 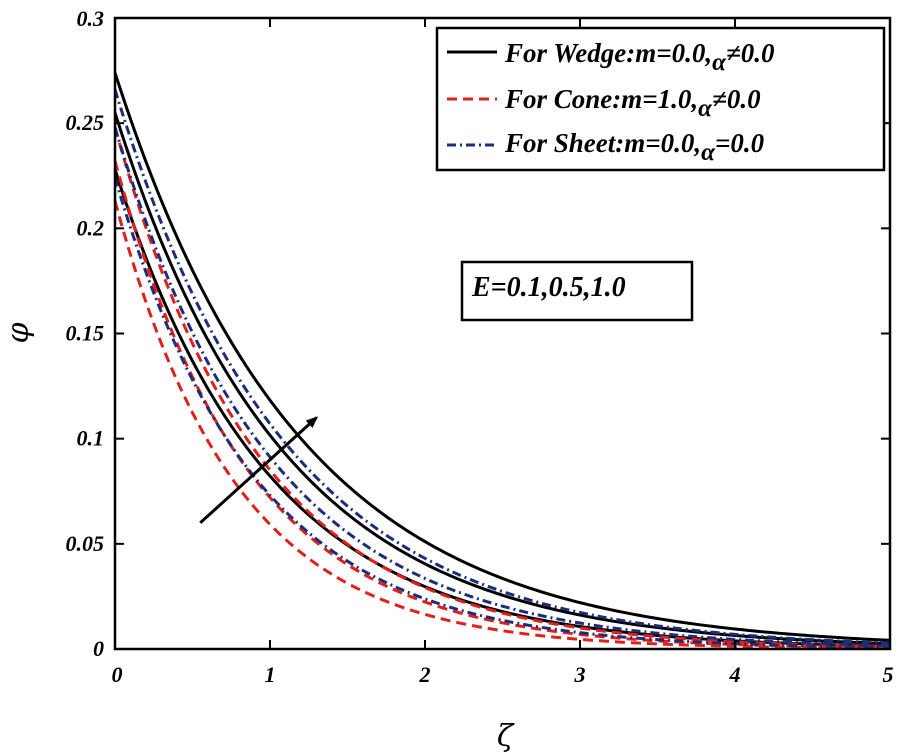 I want to click on parameter-annotation: E=0.1,0.5,1.0, so click(x=577, y=291).